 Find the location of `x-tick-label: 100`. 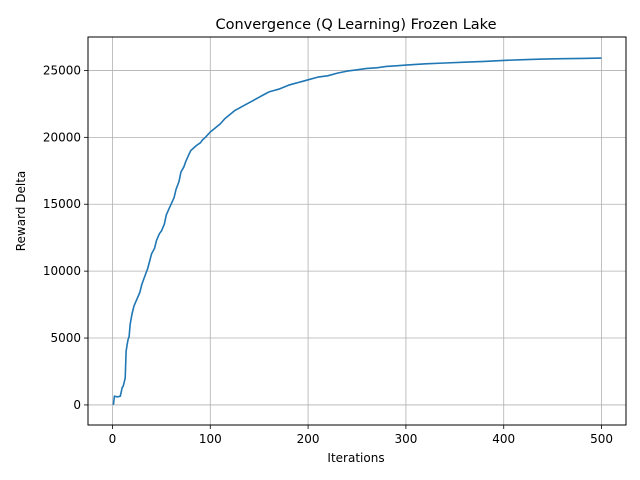

x-tick-label: 100 is located at coordinates (210, 439).